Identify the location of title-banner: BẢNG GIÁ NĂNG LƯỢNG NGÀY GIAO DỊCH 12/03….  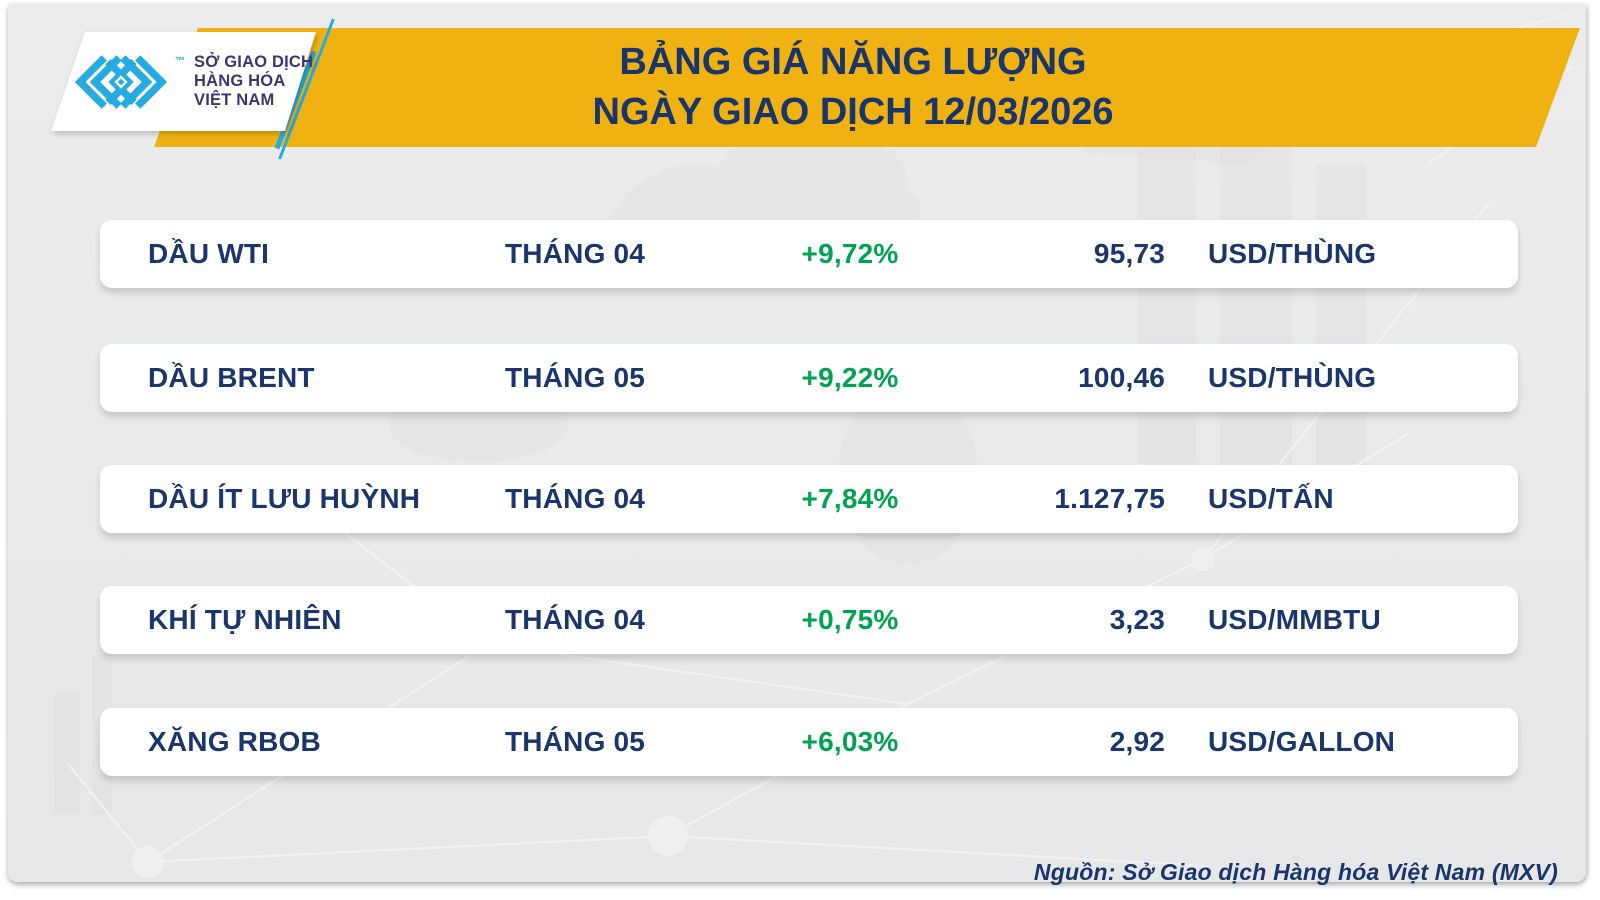
(867, 87).